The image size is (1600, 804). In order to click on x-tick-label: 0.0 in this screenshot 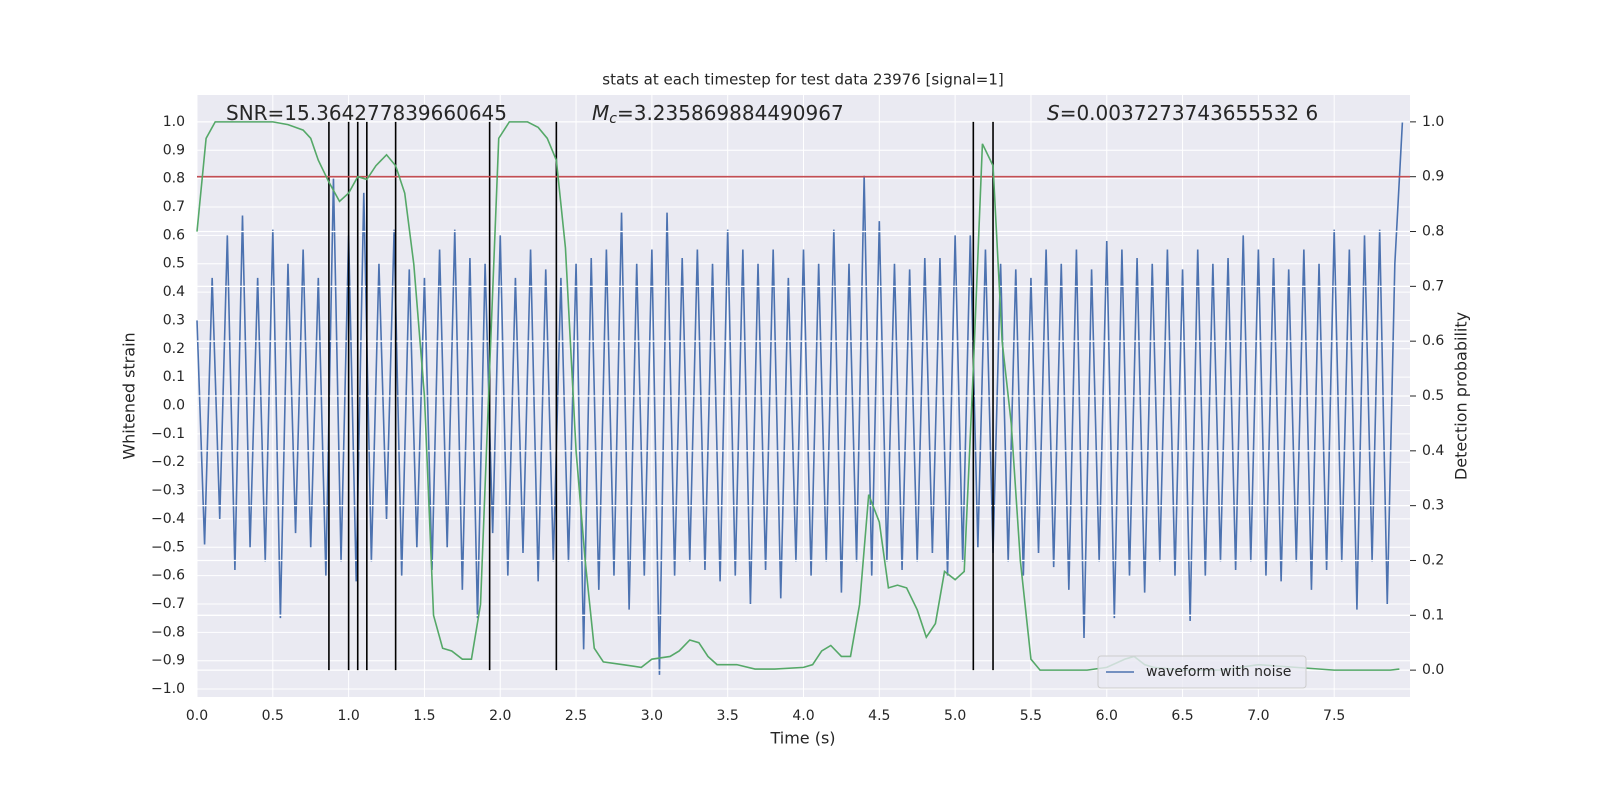, I will do `click(197, 716)`.